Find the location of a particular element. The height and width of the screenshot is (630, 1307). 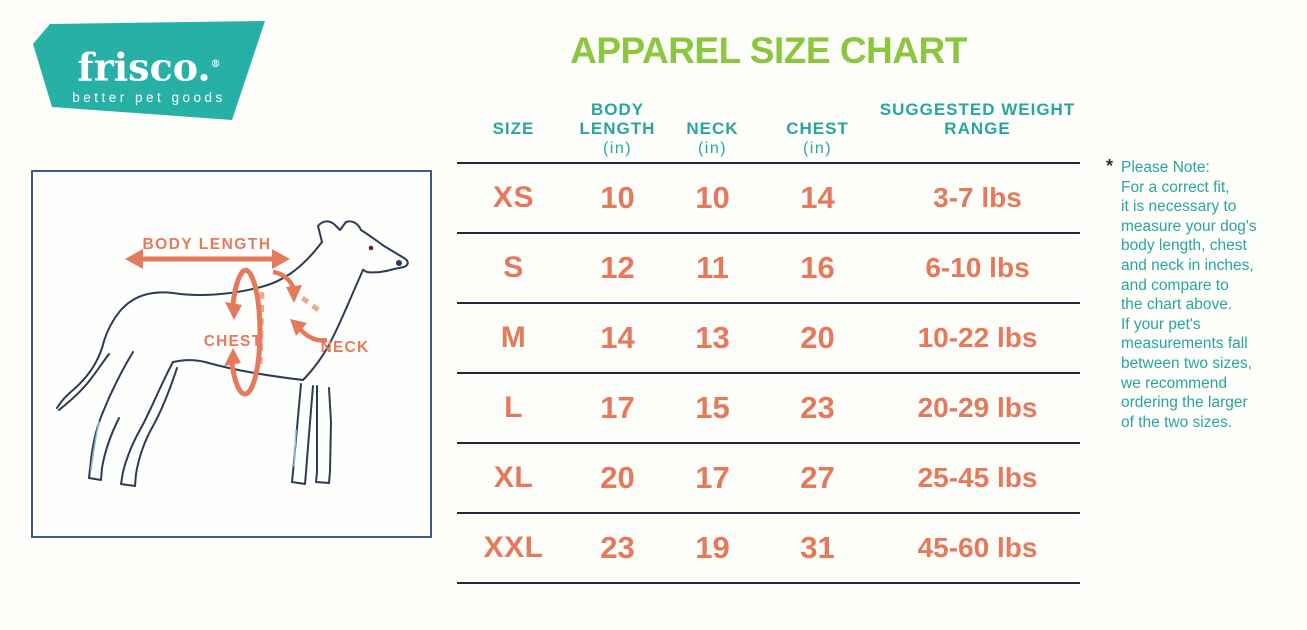

table-row-xxl: XXL 23 19 31 45-60 lbs is located at coordinates (768, 549).